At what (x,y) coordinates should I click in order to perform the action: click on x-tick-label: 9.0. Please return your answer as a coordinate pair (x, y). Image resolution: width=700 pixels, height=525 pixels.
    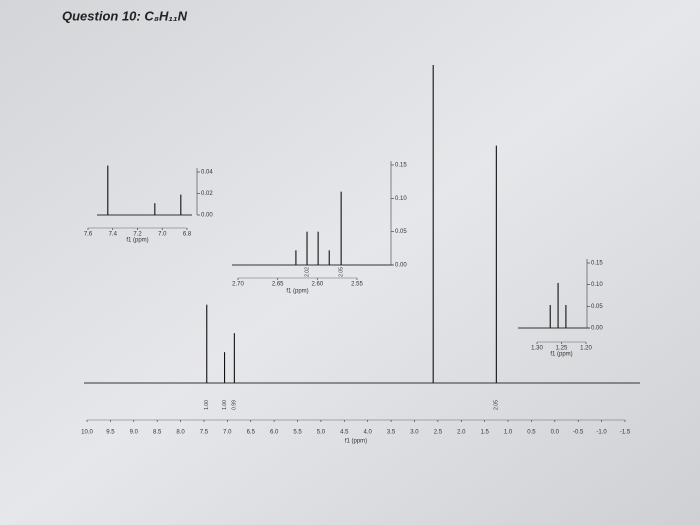
    Looking at the image, I should click on (134, 433).